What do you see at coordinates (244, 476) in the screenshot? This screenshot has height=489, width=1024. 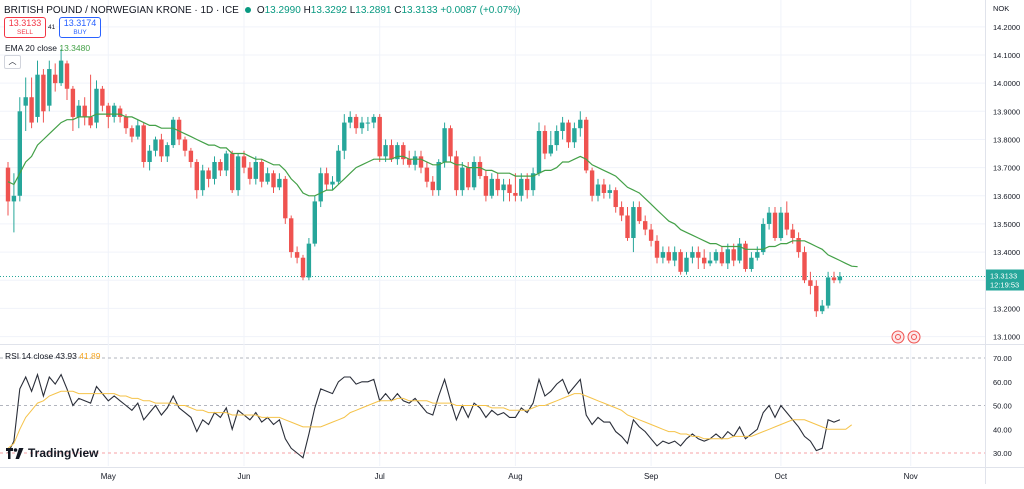 I see `time-axis-tick-label: Jun` at bounding box center [244, 476].